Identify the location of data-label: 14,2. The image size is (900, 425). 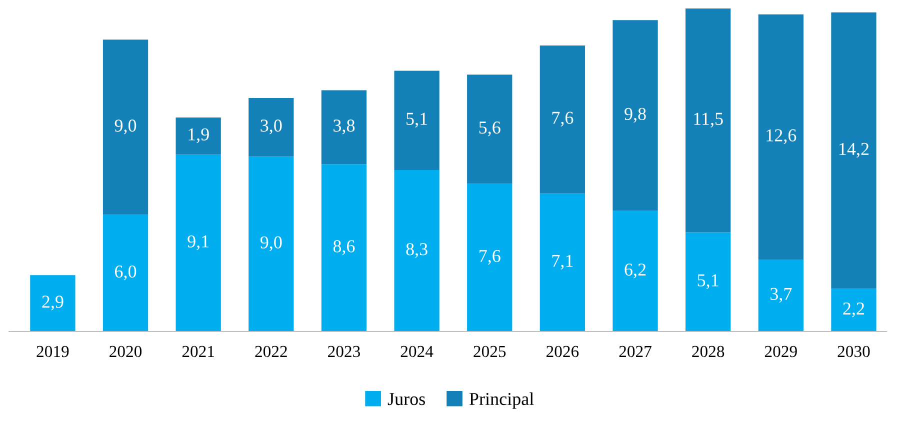
(854, 150).